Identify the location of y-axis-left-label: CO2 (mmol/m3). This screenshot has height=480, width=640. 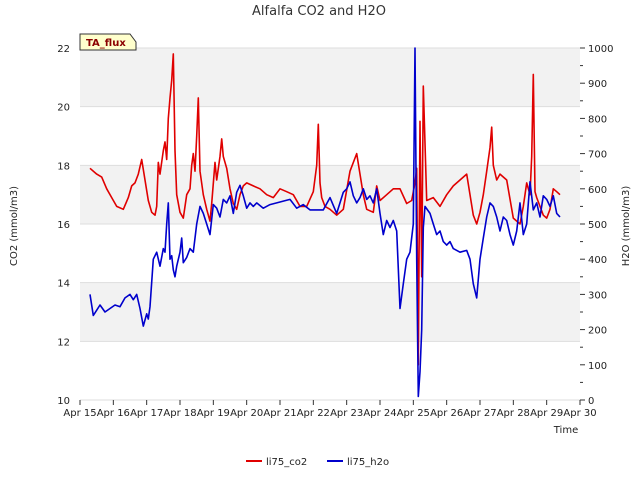
(14, 226).